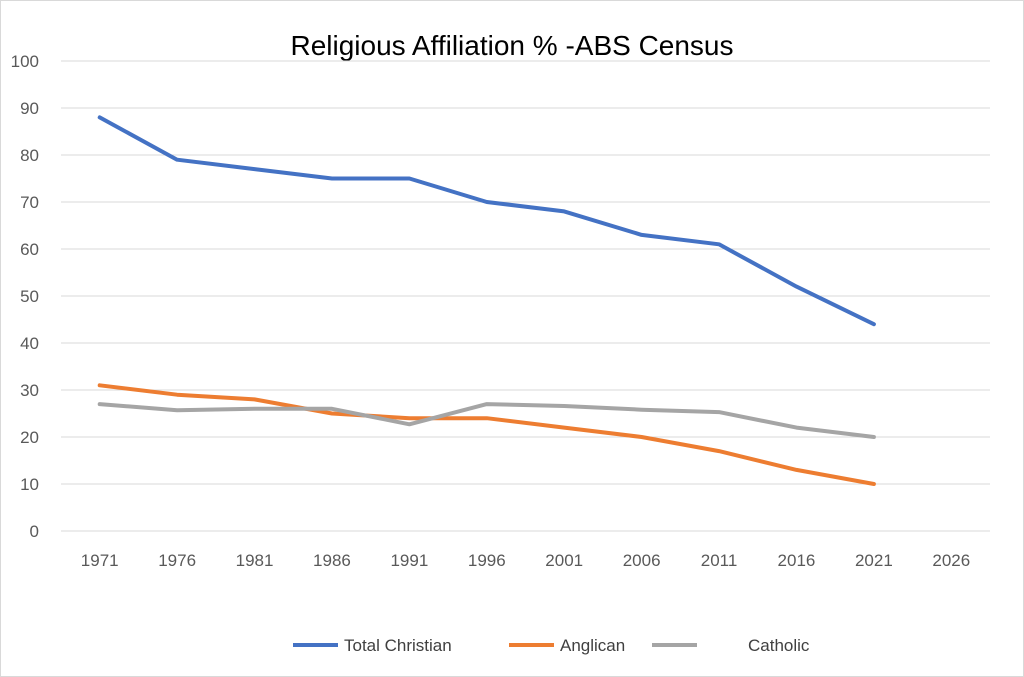 Image resolution: width=1024 pixels, height=677 pixels. I want to click on y-tick-label: 20, so click(29, 437).